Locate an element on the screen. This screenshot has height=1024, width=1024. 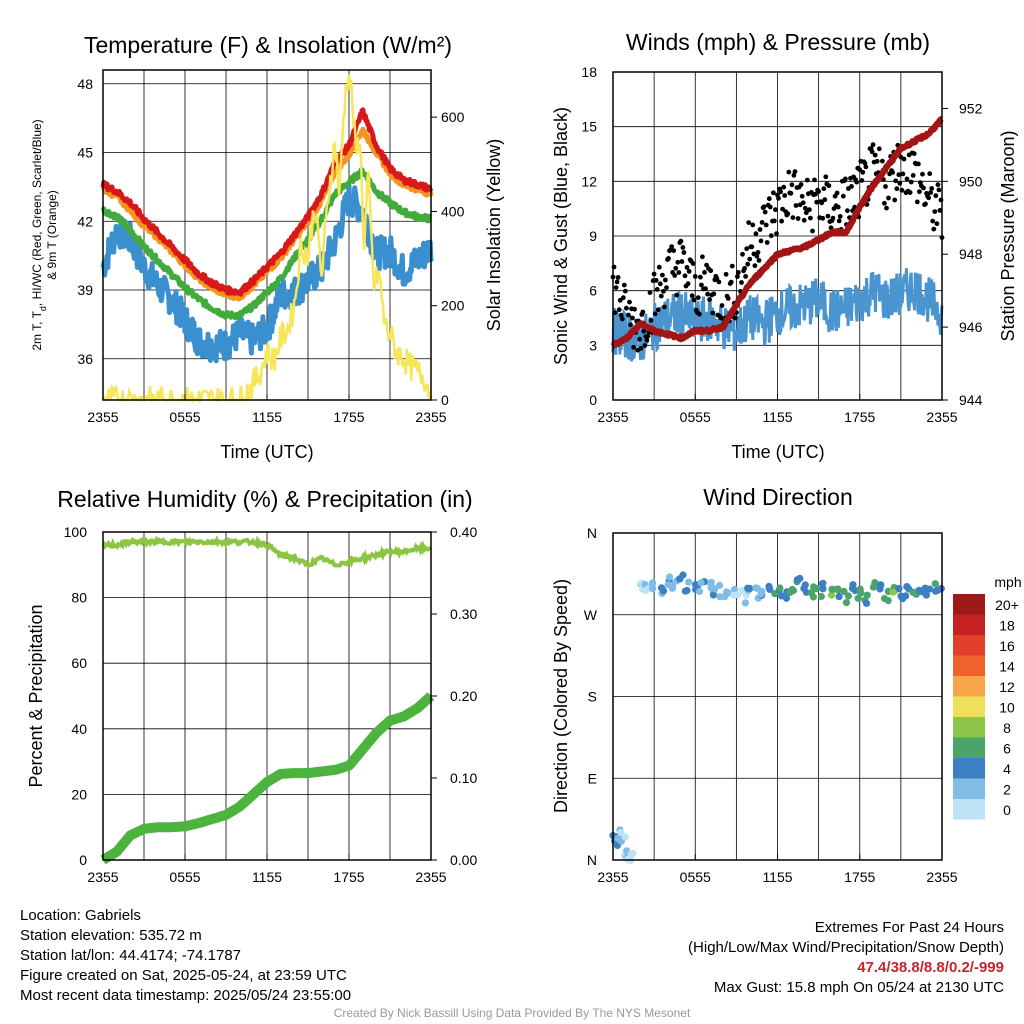
colorbar-label: 12 is located at coordinates (1007, 687).